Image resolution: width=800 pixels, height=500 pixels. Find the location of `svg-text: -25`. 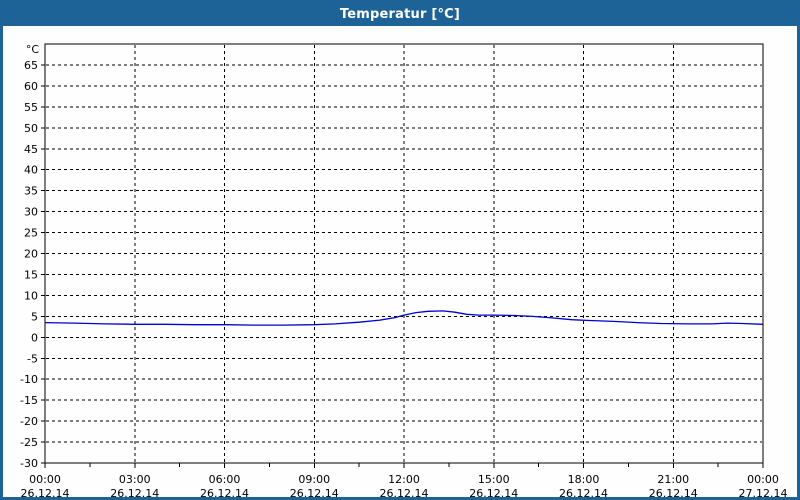

svg-text: -25 is located at coordinates (29, 442).